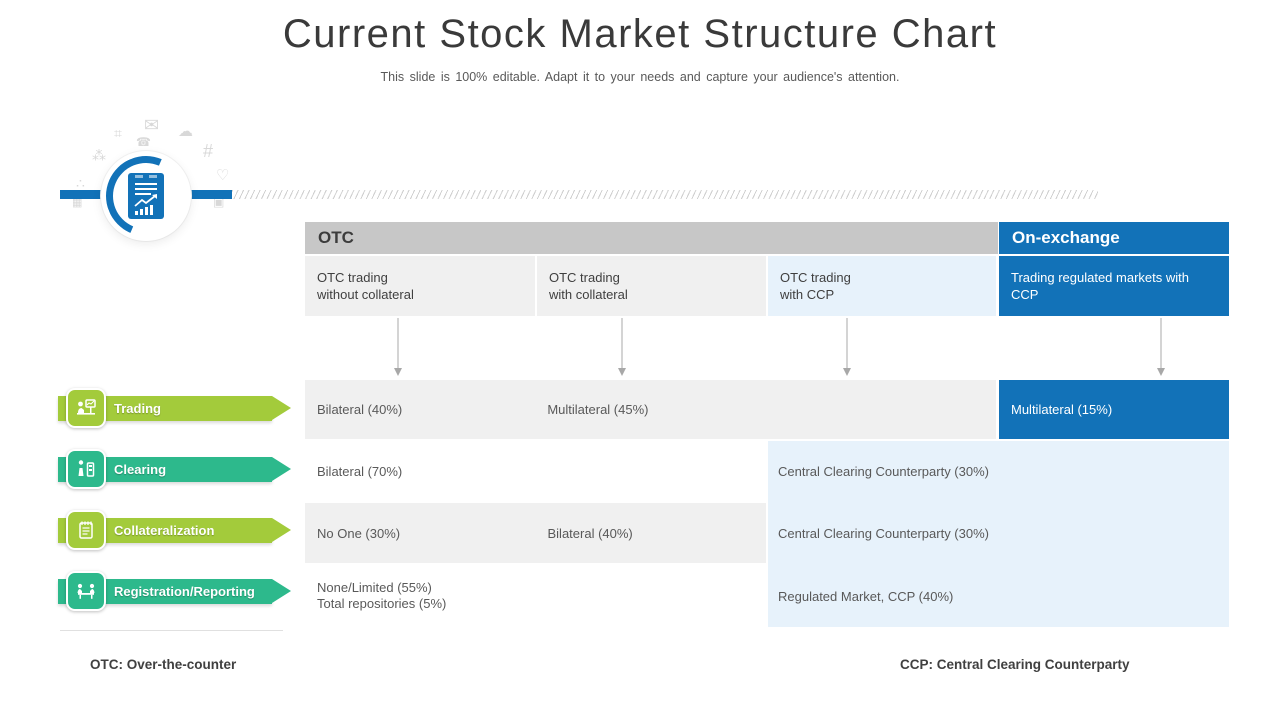 This screenshot has height=720, width=1280. Describe the element at coordinates (535, 533) in the screenshot. I see `table-row-collateralization: No One (30%) Bilateral (40%)` at that location.